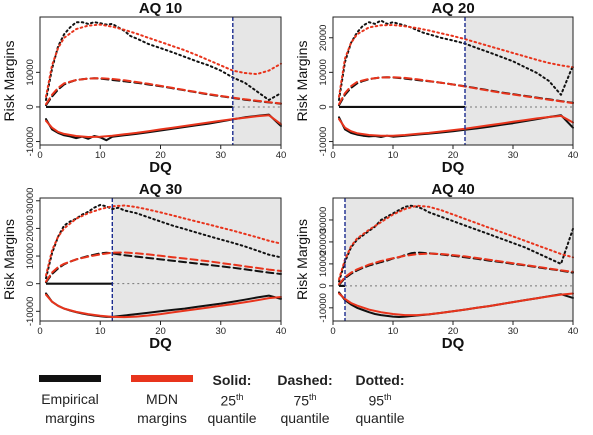 The width and height of the screenshot is (593, 435). What do you see at coordinates (70, 378) in the screenshot?
I see `empirical-swatch` at bounding box center [70, 378].